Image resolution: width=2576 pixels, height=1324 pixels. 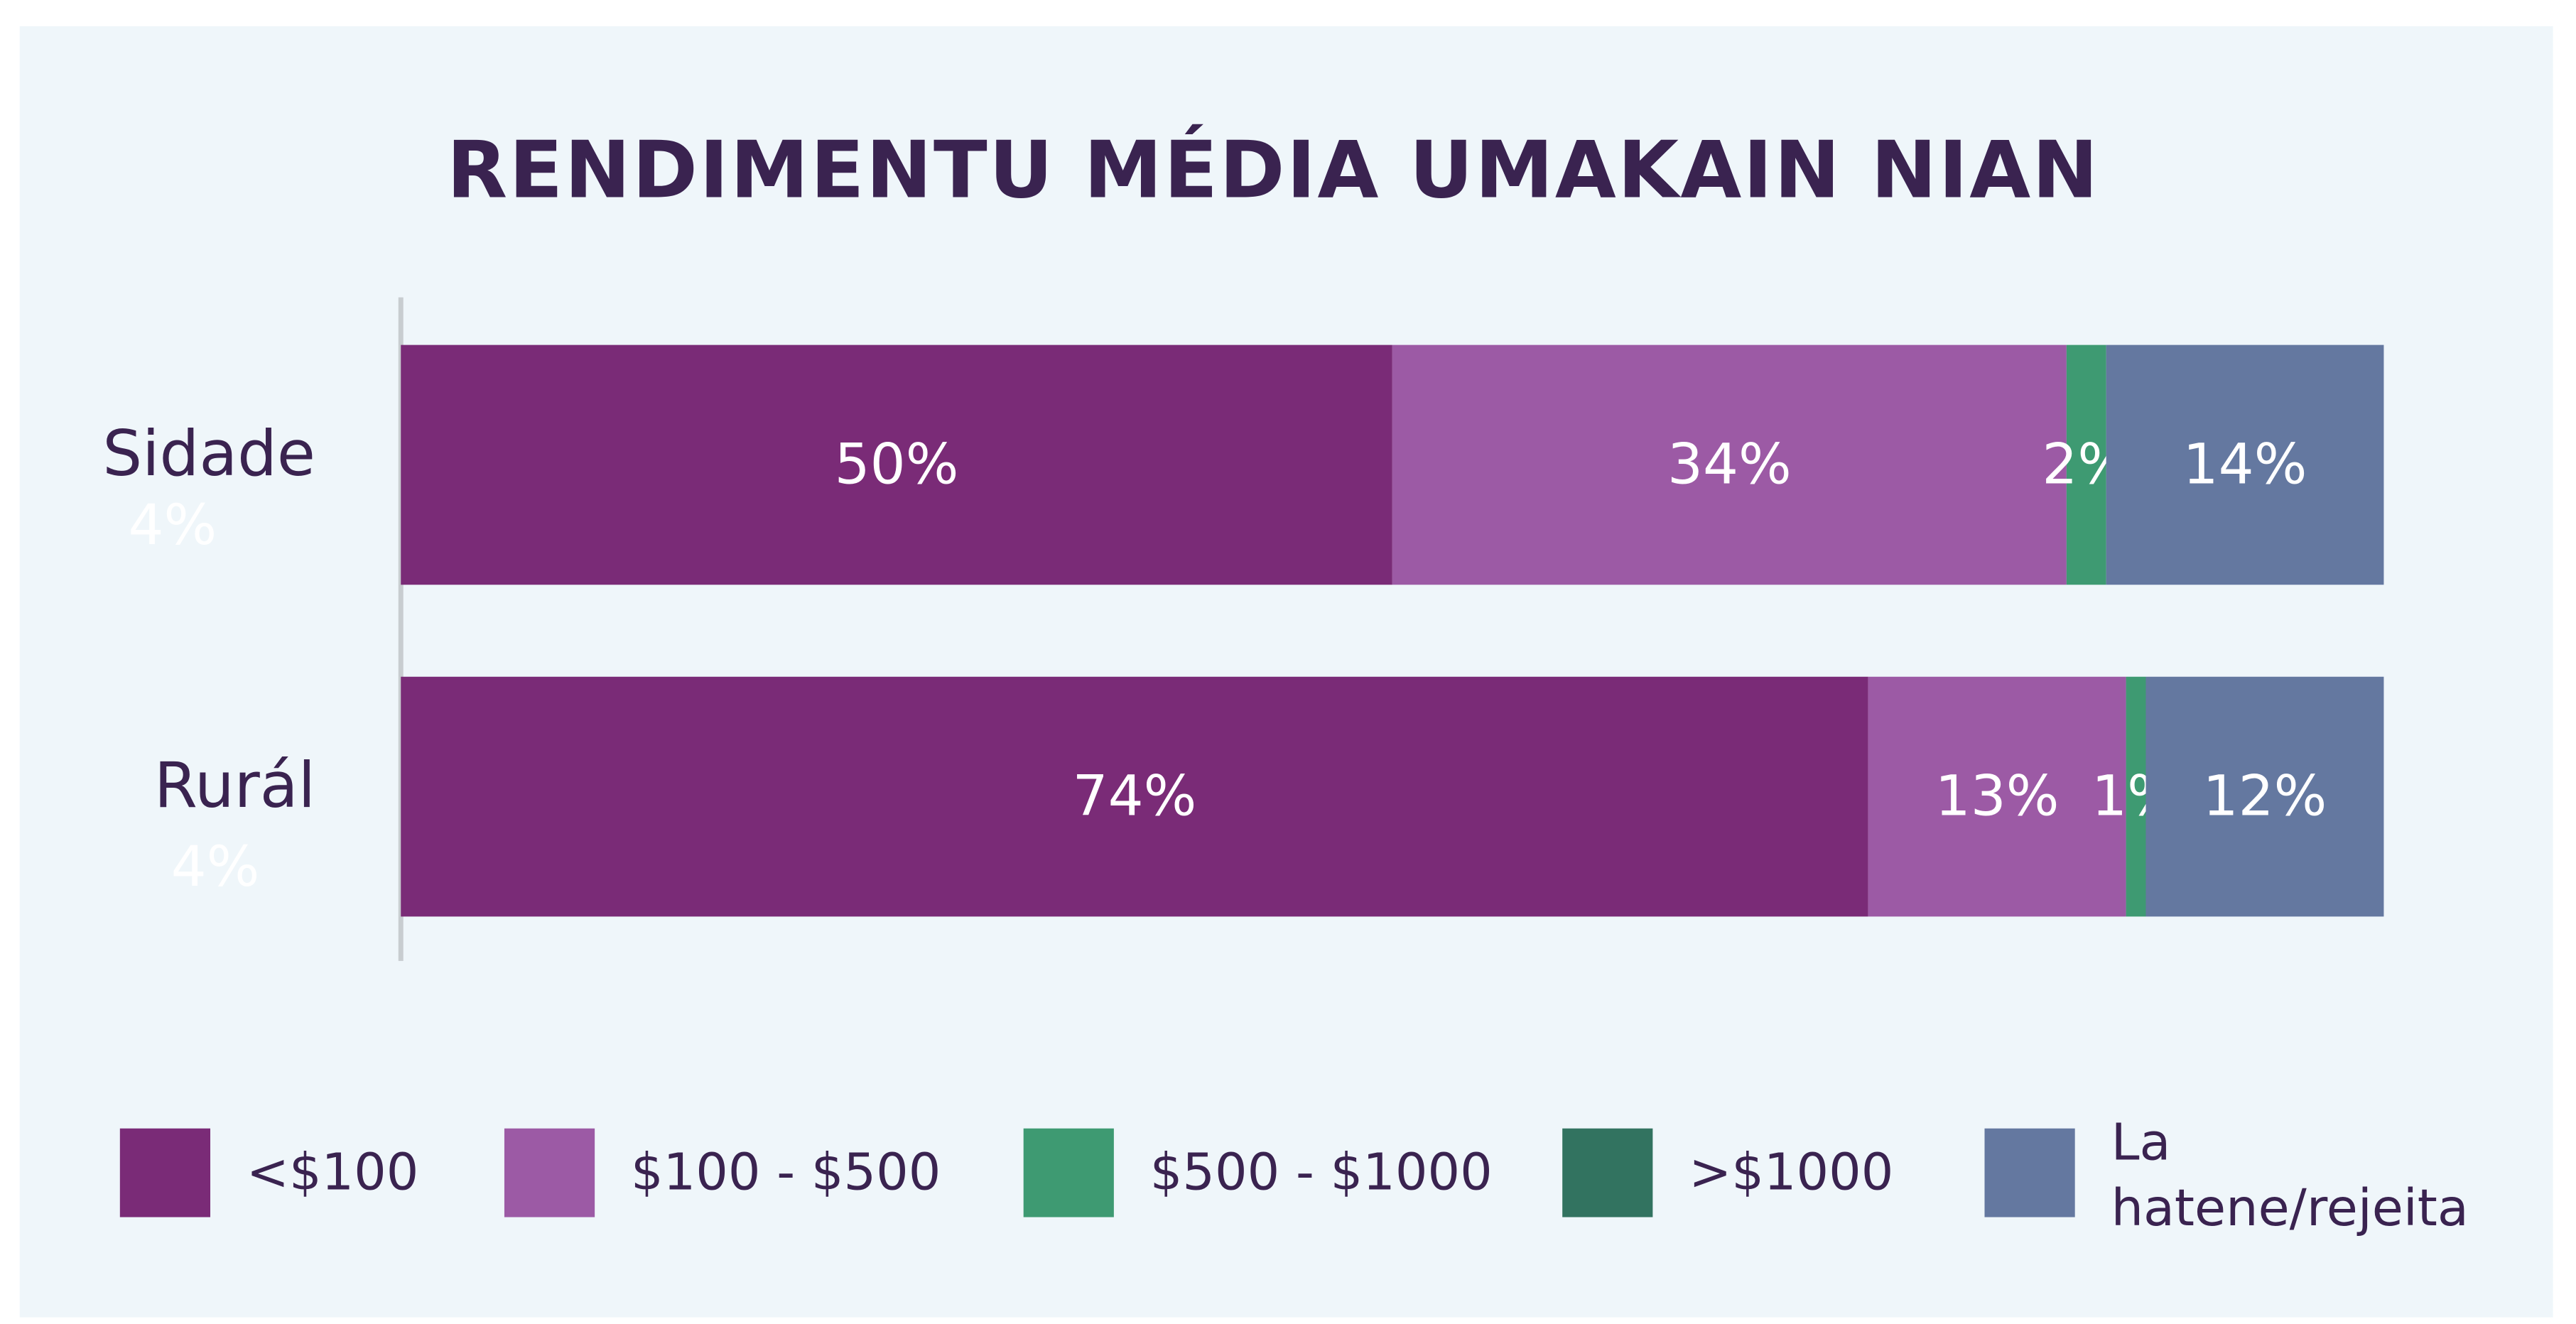 I want to click on legend-item: >$1000, so click(x=1791, y=1173).